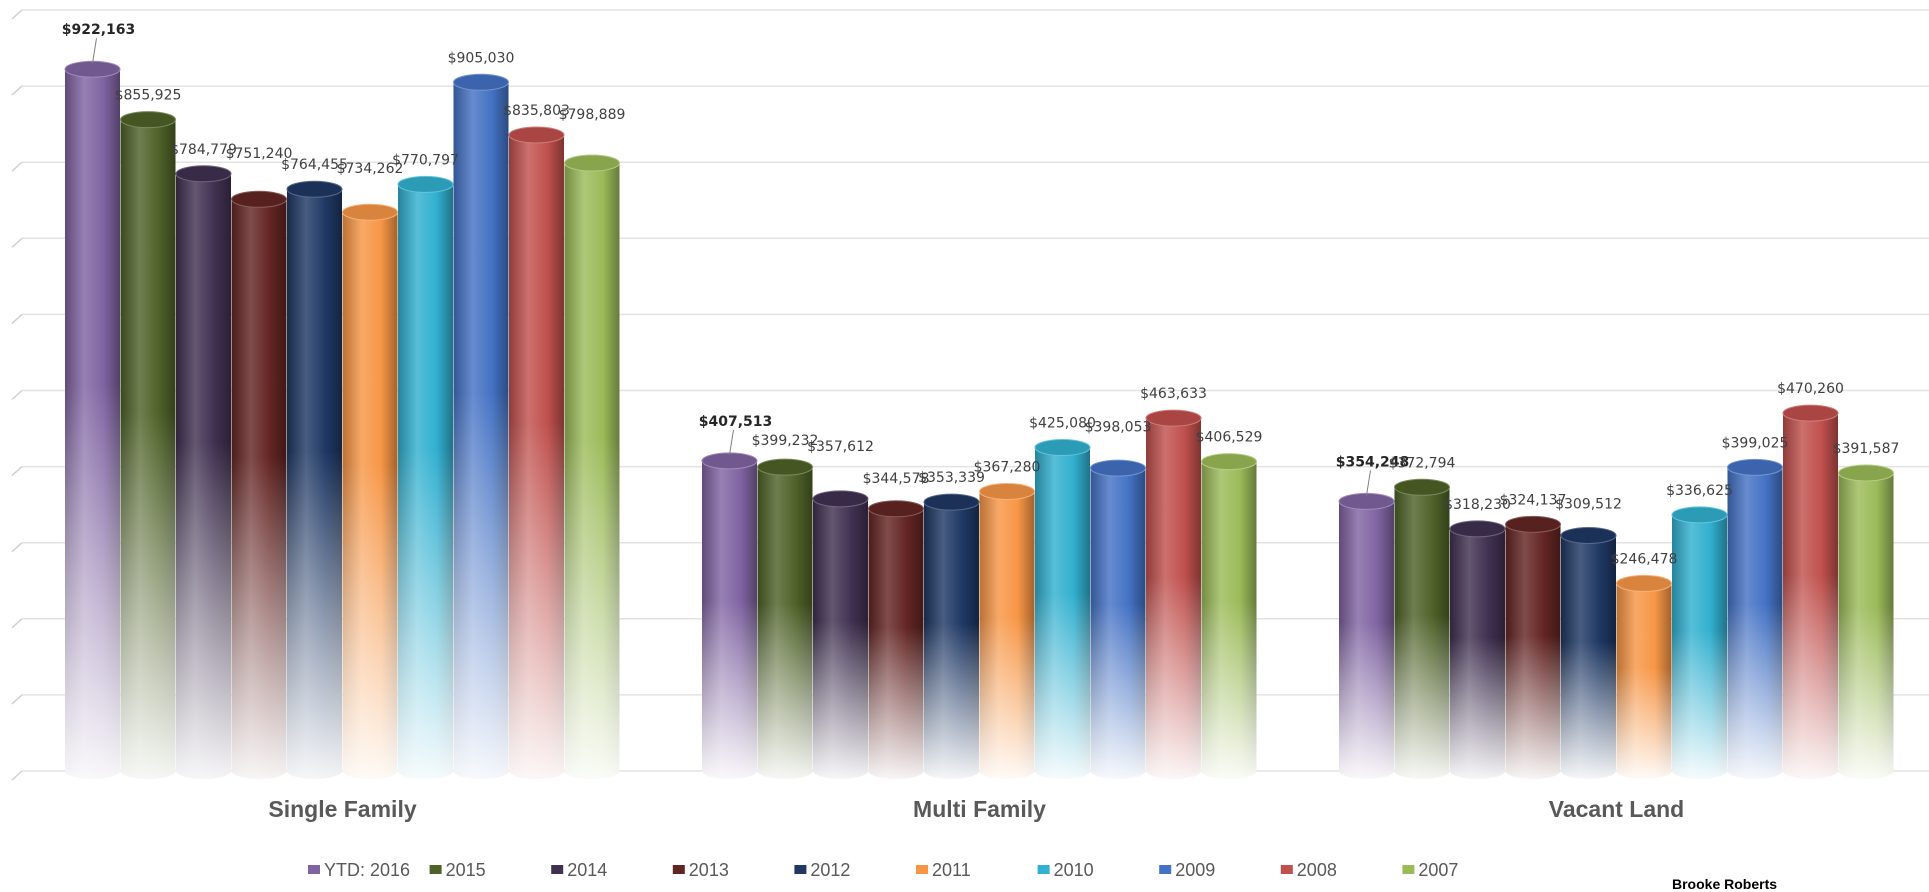 The image size is (1929, 892). I want to click on data-label: $425,080, so click(1062, 424).